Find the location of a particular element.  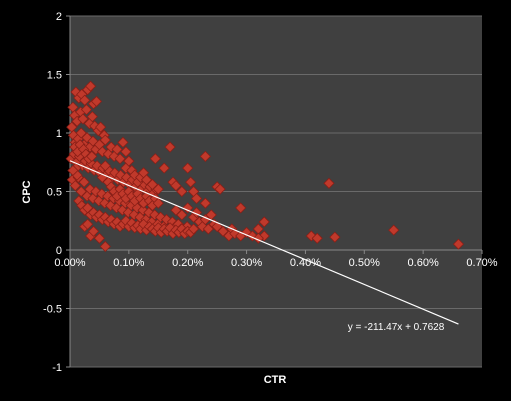

x-tick-label: 0.60% is located at coordinates (423, 263).